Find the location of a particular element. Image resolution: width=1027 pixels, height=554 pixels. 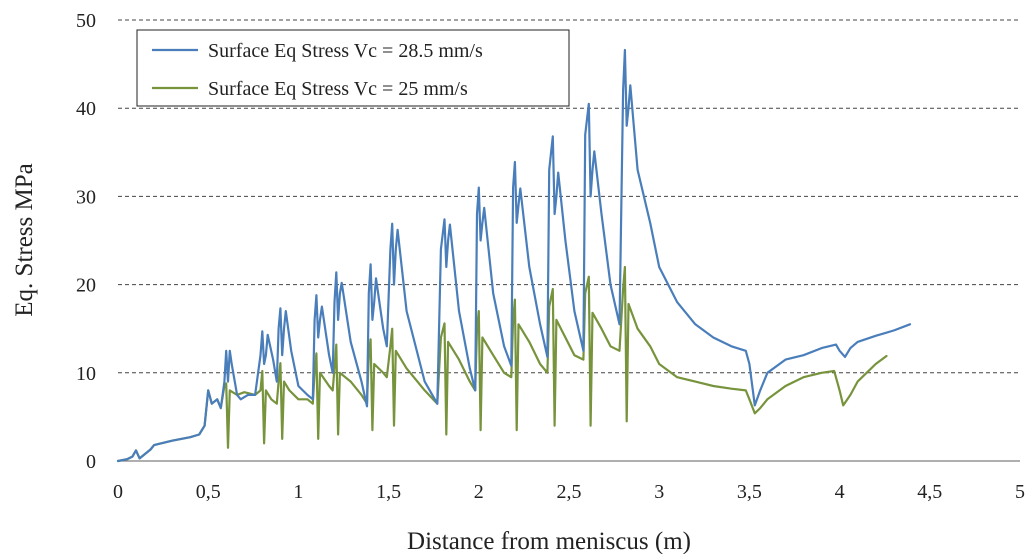

x-tick-label: 1 is located at coordinates (298, 492).